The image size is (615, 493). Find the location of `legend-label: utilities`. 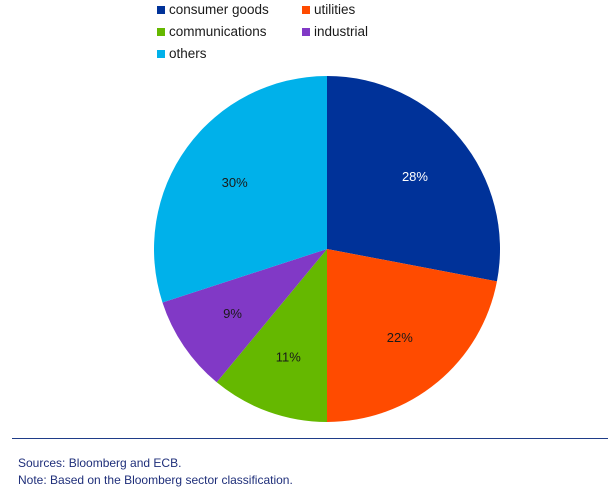

legend-label: utilities is located at coordinates (335, 9).